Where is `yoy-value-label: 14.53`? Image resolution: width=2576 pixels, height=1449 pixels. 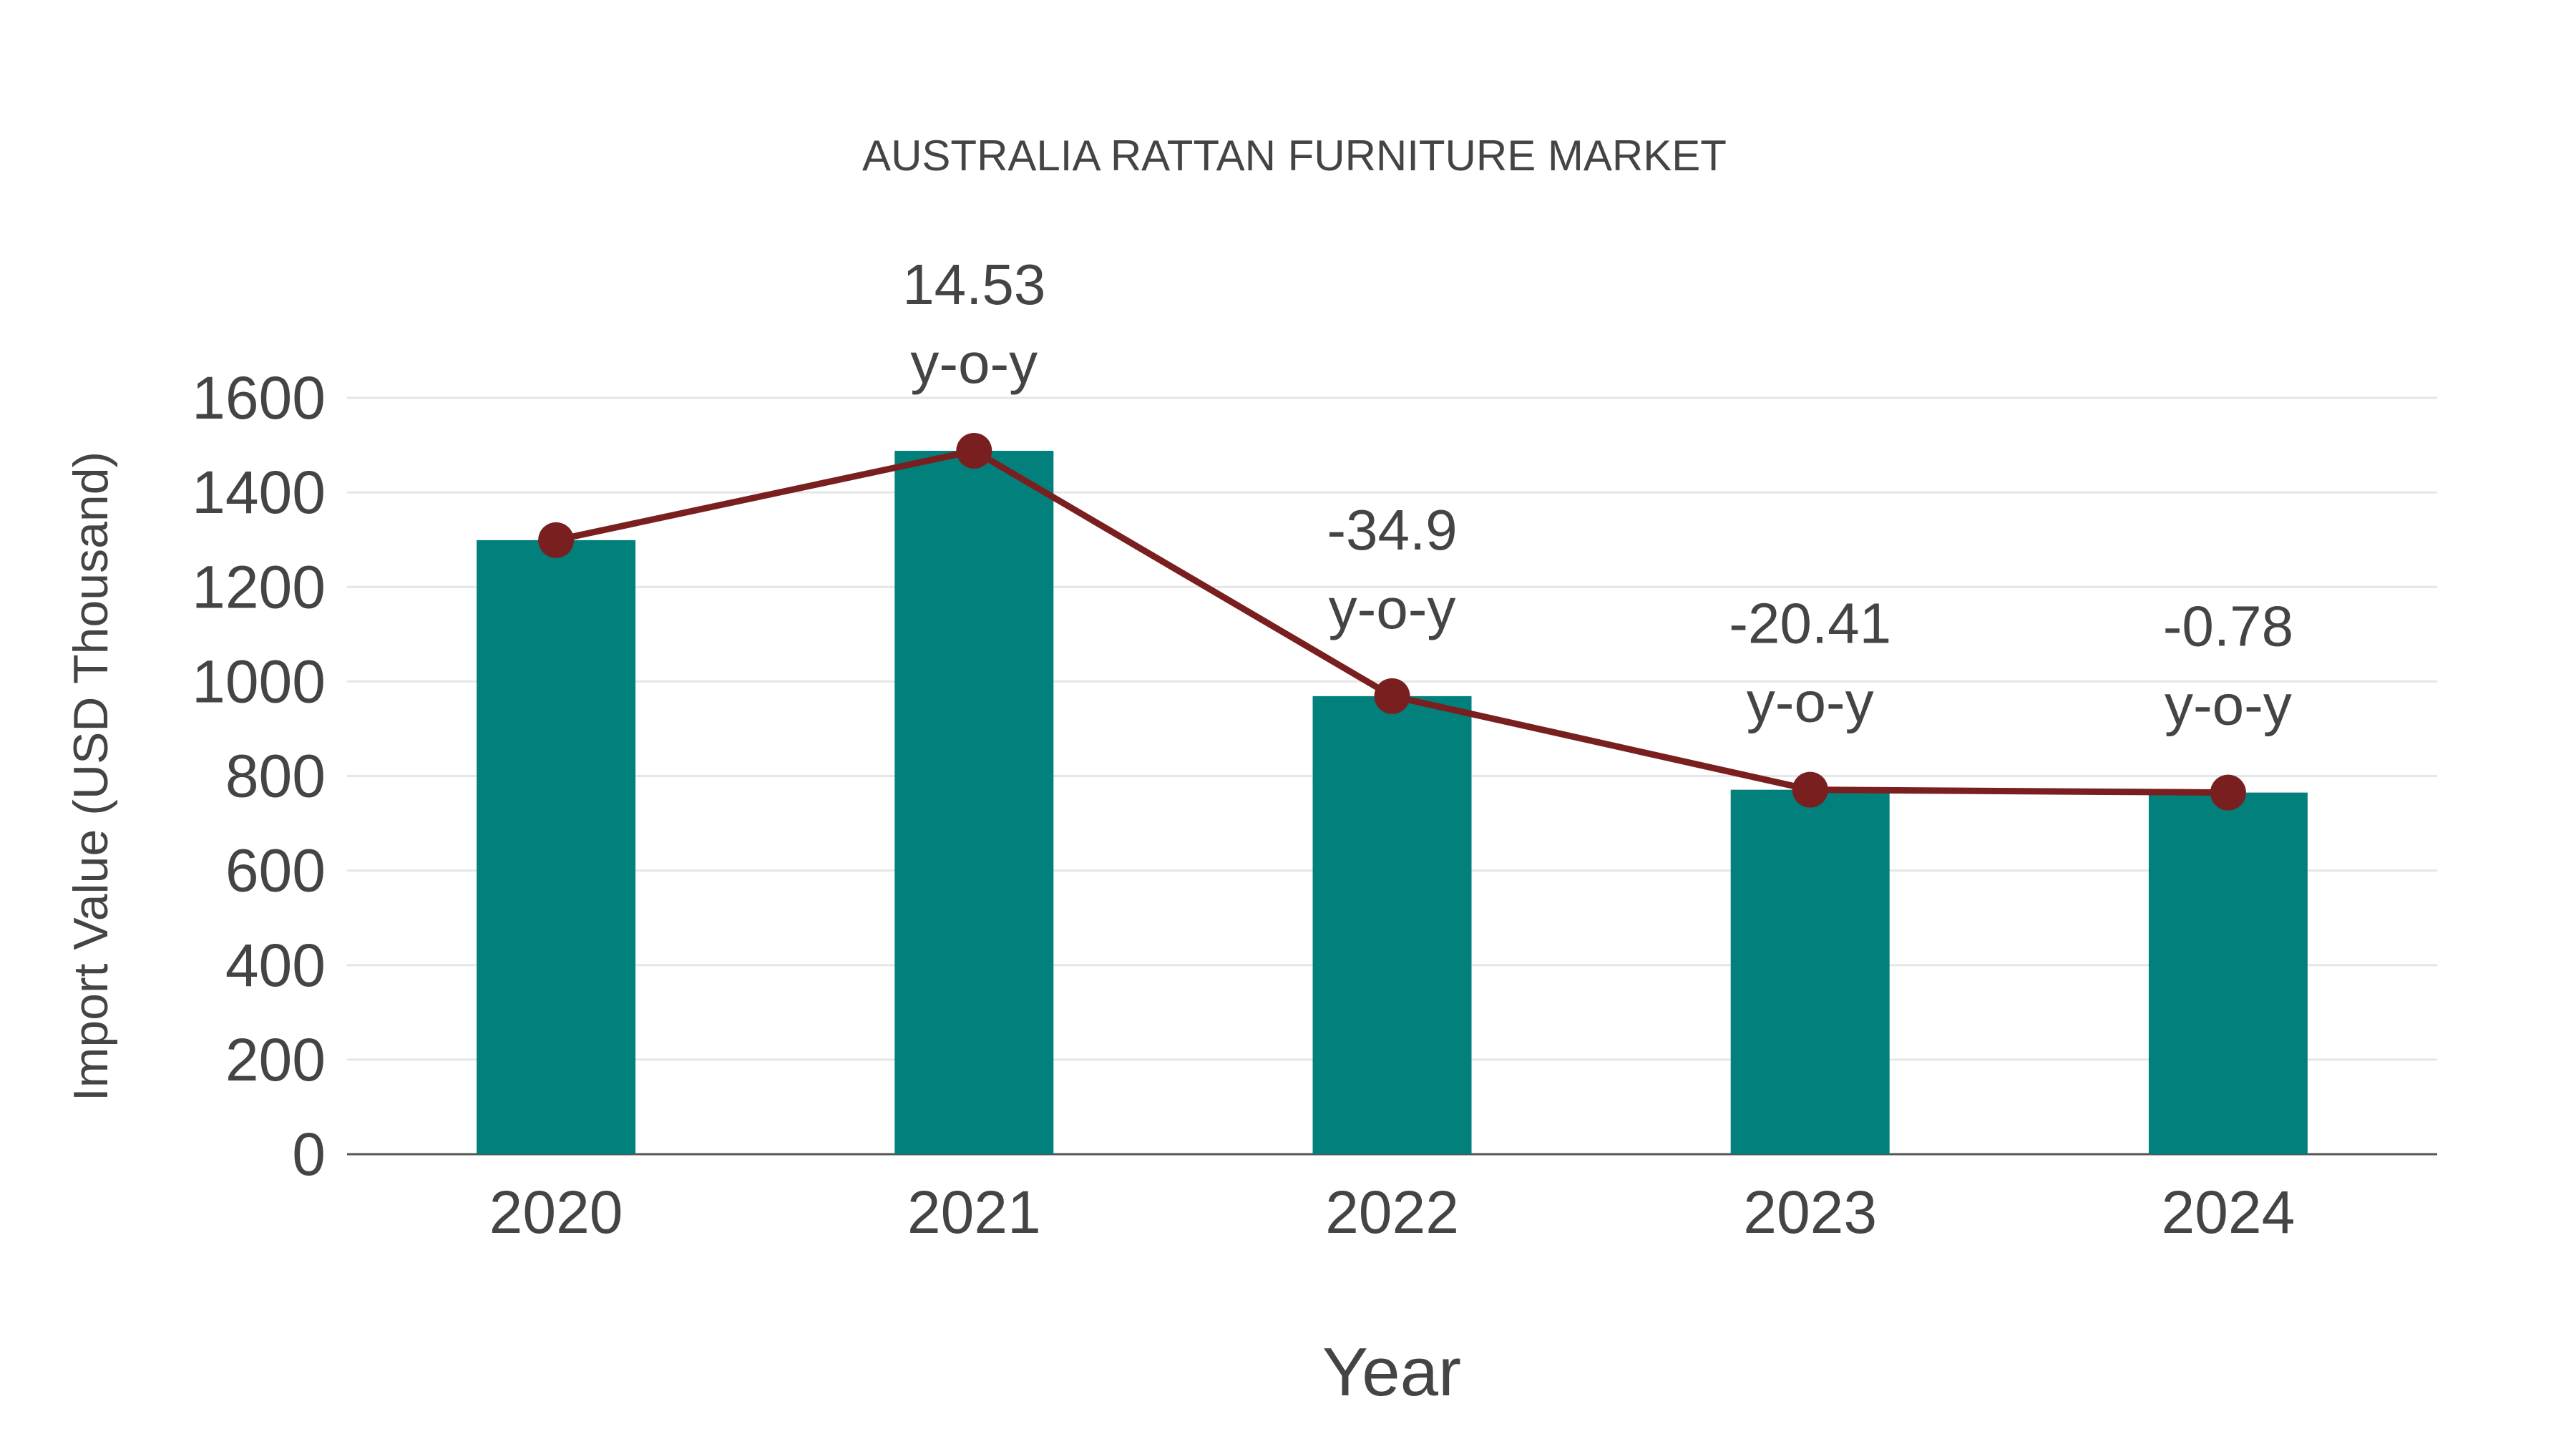
yoy-value-label: 14.53 is located at coordinates (973, 284).